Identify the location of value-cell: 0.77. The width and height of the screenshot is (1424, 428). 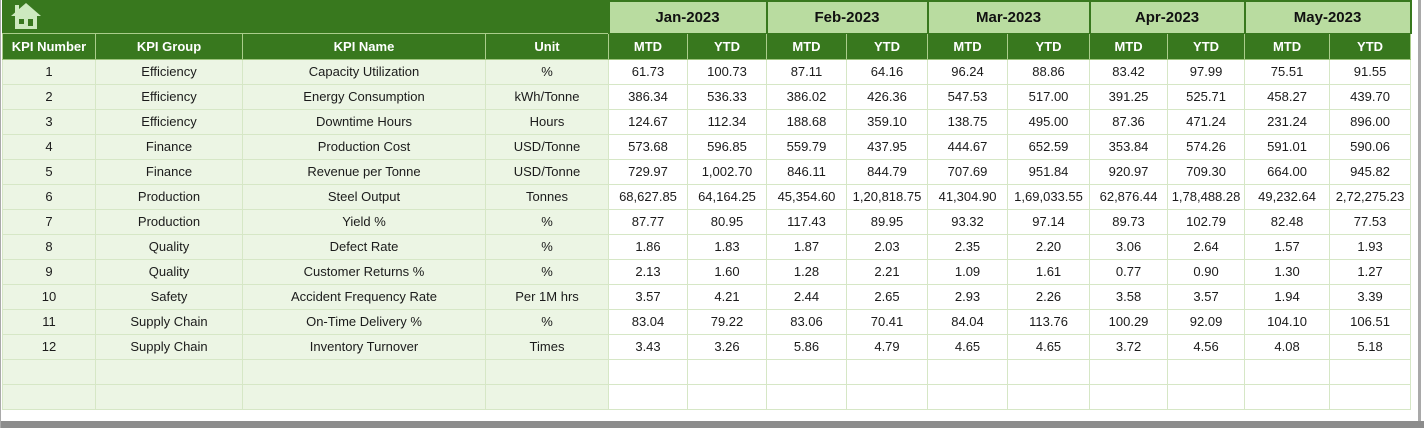
(1129, 271).